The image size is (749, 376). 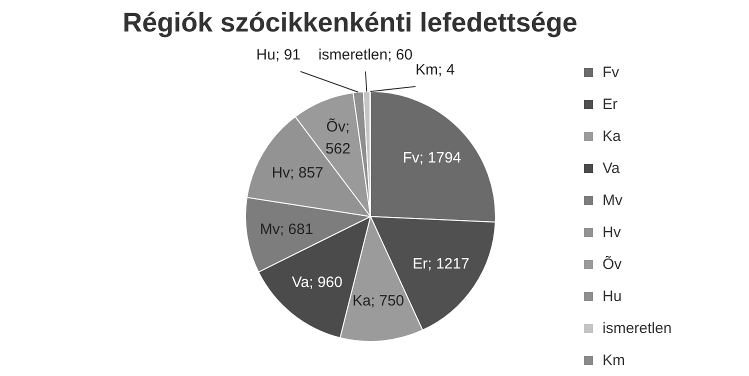 What do you see at coordinates (610, 104) in the screenshot?
I see `legend-label: Er` at bounding box center [610, 104].